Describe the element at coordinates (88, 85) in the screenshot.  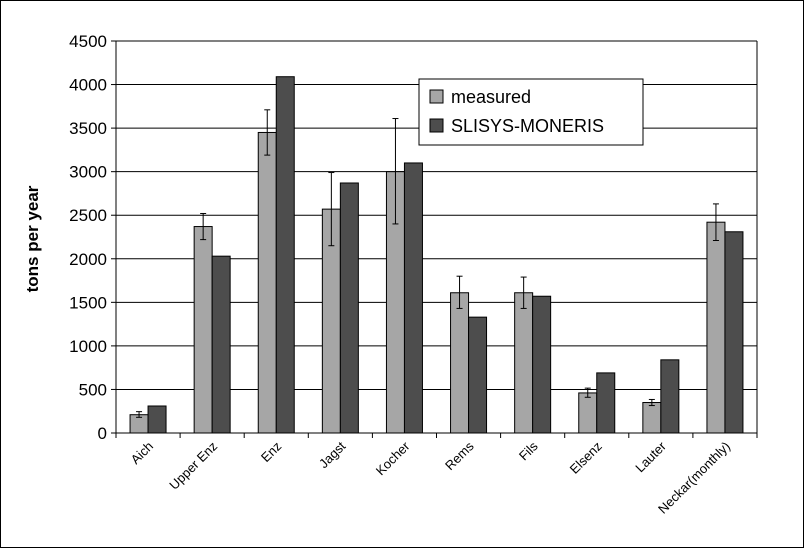
I see `y-tick-label: 4000` at that location.